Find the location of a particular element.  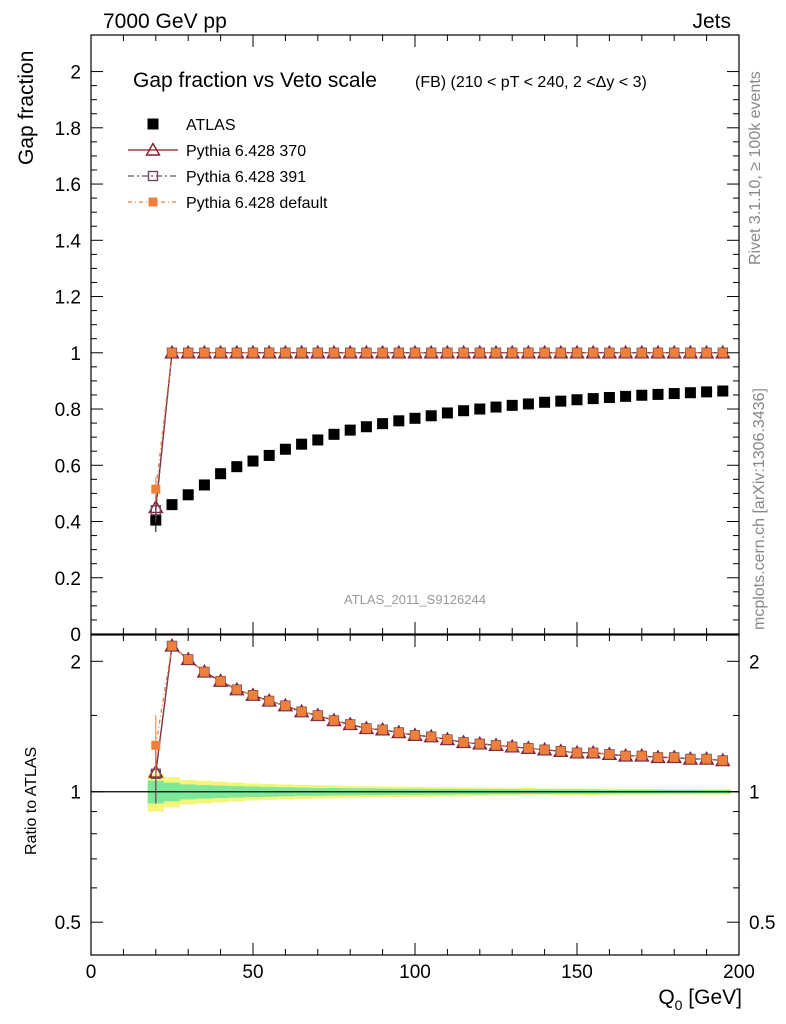

ratio-y-tick-label: 2 is located at coordinates (75, 662).